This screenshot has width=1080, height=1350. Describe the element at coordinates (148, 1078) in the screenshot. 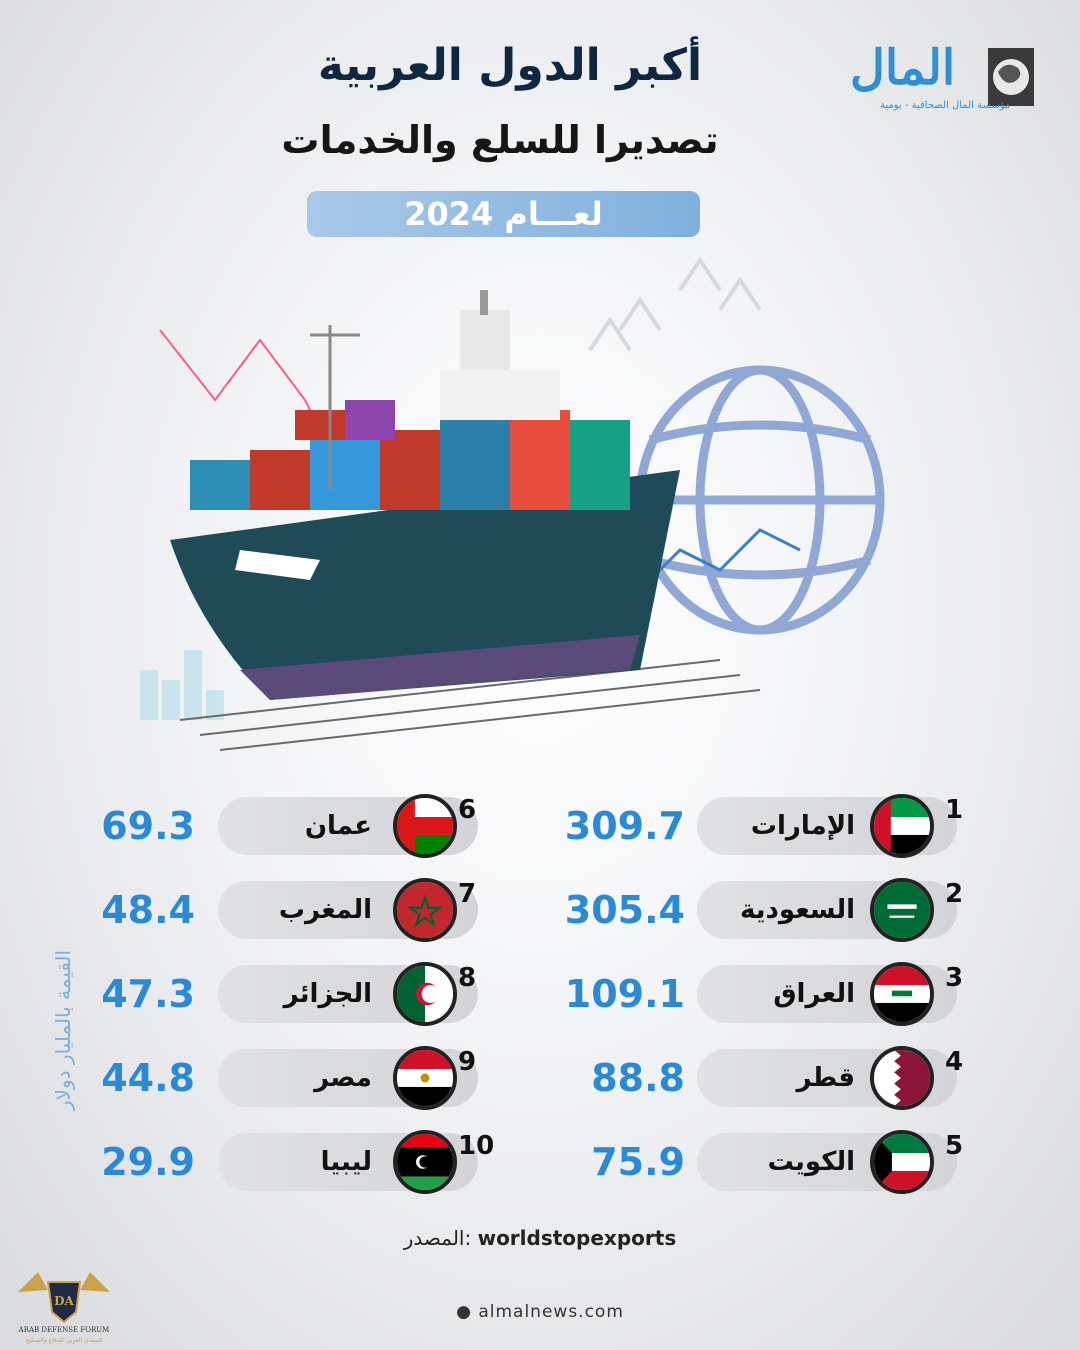

I see `export-value: 44.8` at that location.